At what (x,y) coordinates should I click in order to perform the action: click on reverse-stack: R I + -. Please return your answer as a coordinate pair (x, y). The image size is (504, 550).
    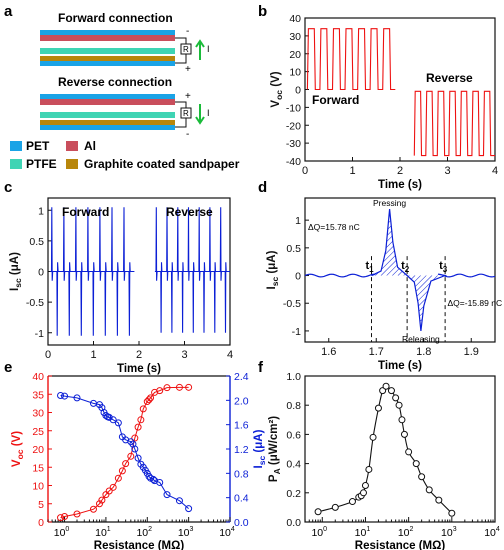
    Looking at the image, I should click on (125, 115).